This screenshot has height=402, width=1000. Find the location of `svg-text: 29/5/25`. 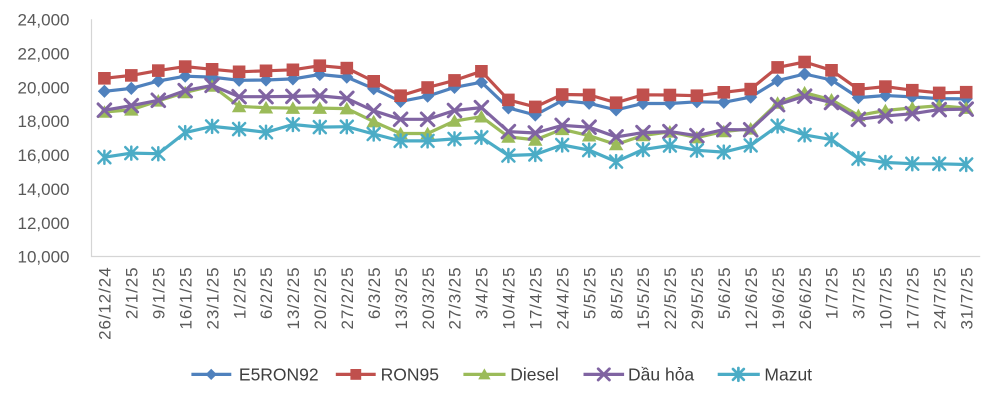

svg-text: 29/5/25 is located at coordinates (697, 298).